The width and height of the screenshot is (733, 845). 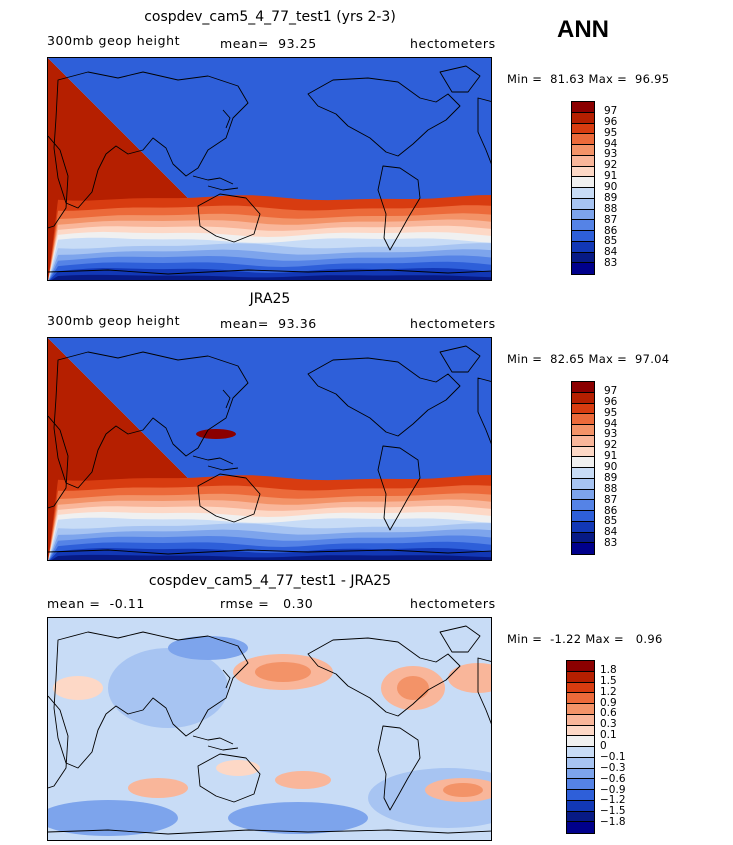 I want to click on panel-3-title: cospdev_cam5_4_77_test1 - JRA25, so click(x=270, y=581).